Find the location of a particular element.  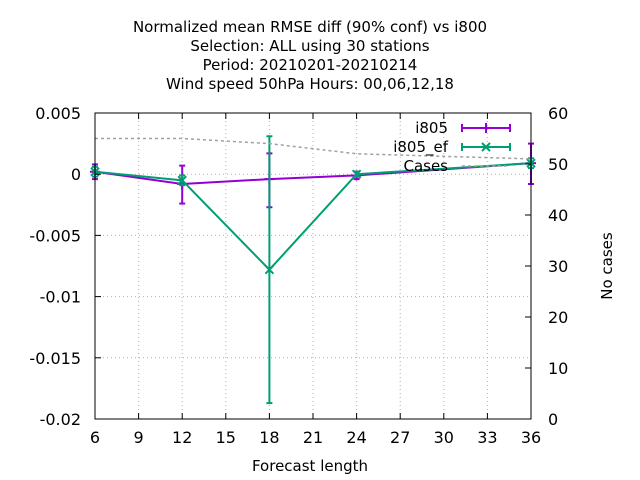

y2-tick-label: 10 is located at coordinates (558, 368).